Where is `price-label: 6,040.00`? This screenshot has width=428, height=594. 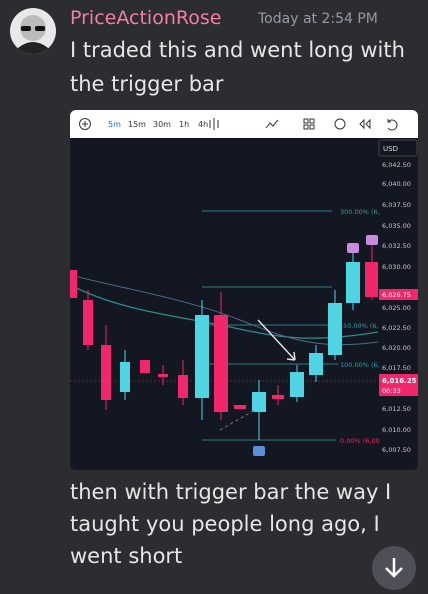
price-label: 6,040.00 is located at coordinates (396, 184).